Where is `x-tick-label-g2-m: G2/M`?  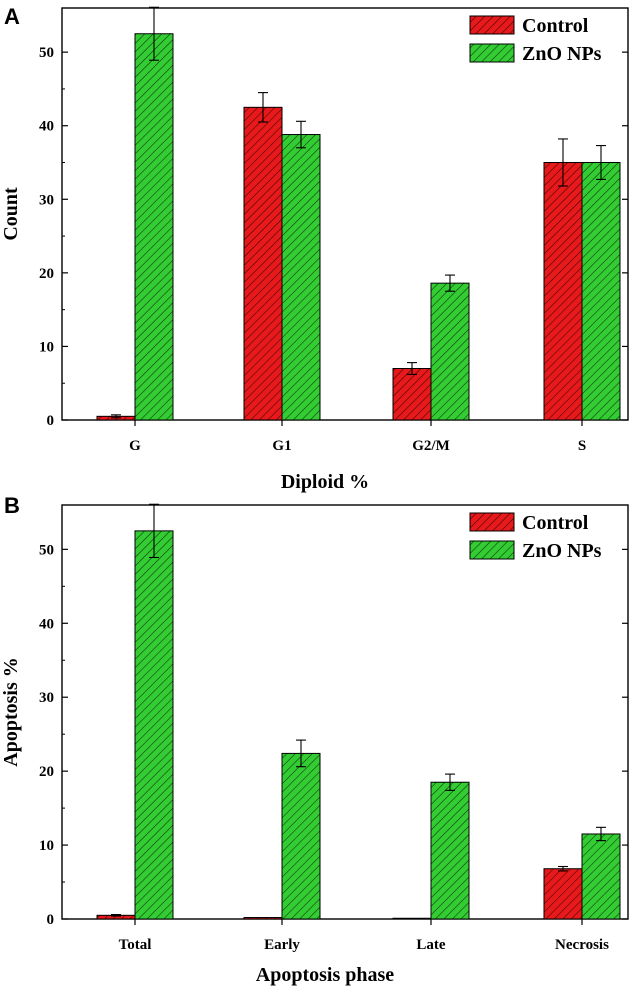
x-tick-label-g2-m: G2/M is located at coordinates (431, 446).